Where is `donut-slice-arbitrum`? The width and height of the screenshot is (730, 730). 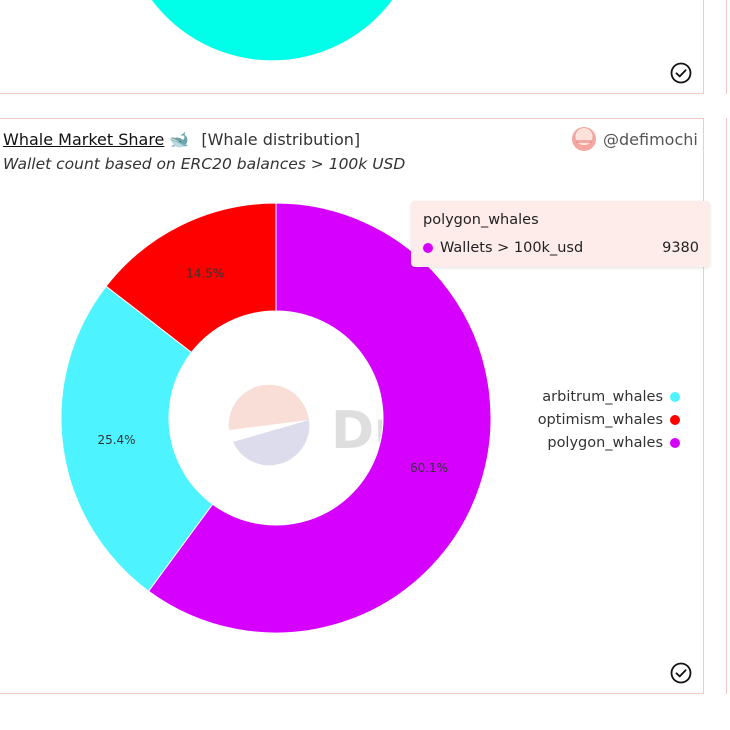
donut-slice-arbitrum is located at coordinates (137, 438).